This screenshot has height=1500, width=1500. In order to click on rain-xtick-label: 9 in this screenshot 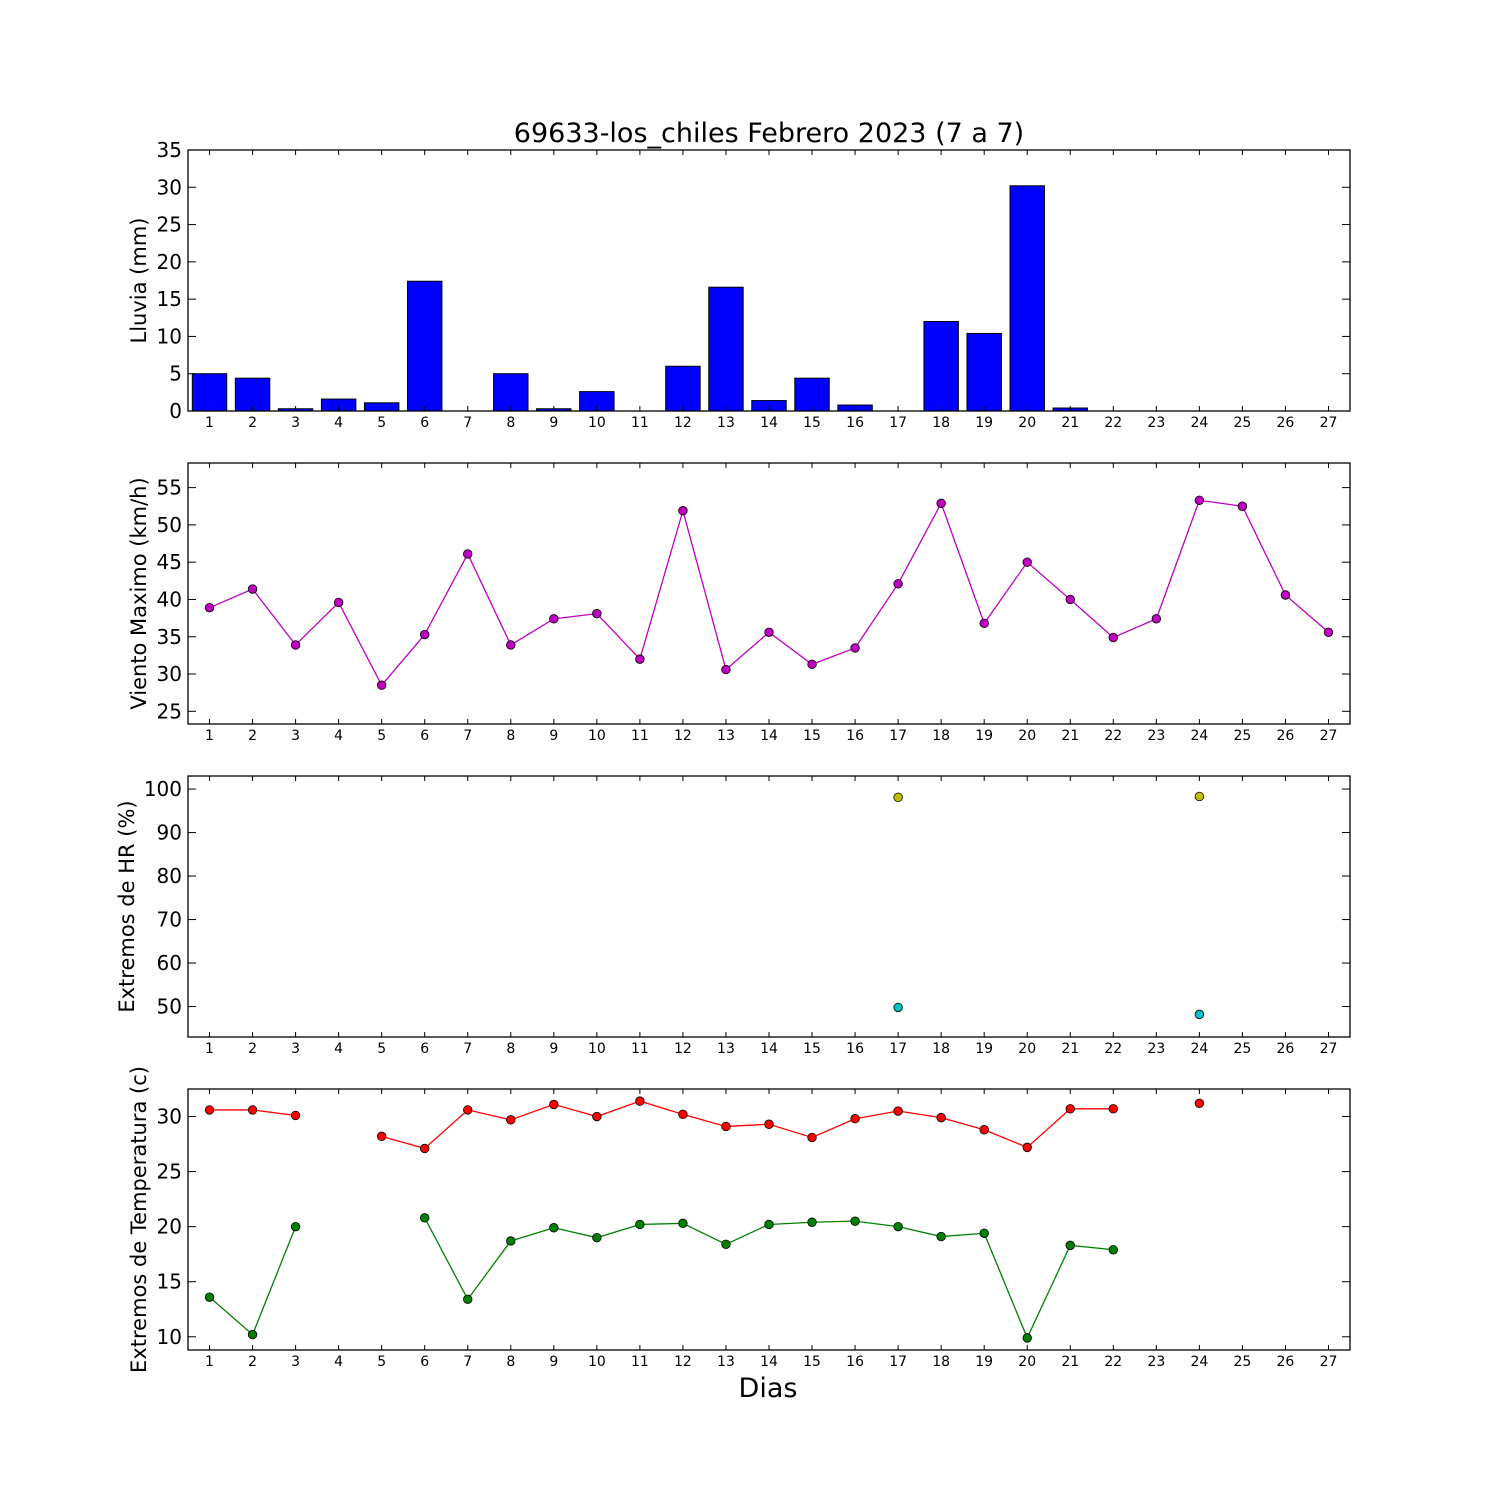, I will do `click(553, 423)`.